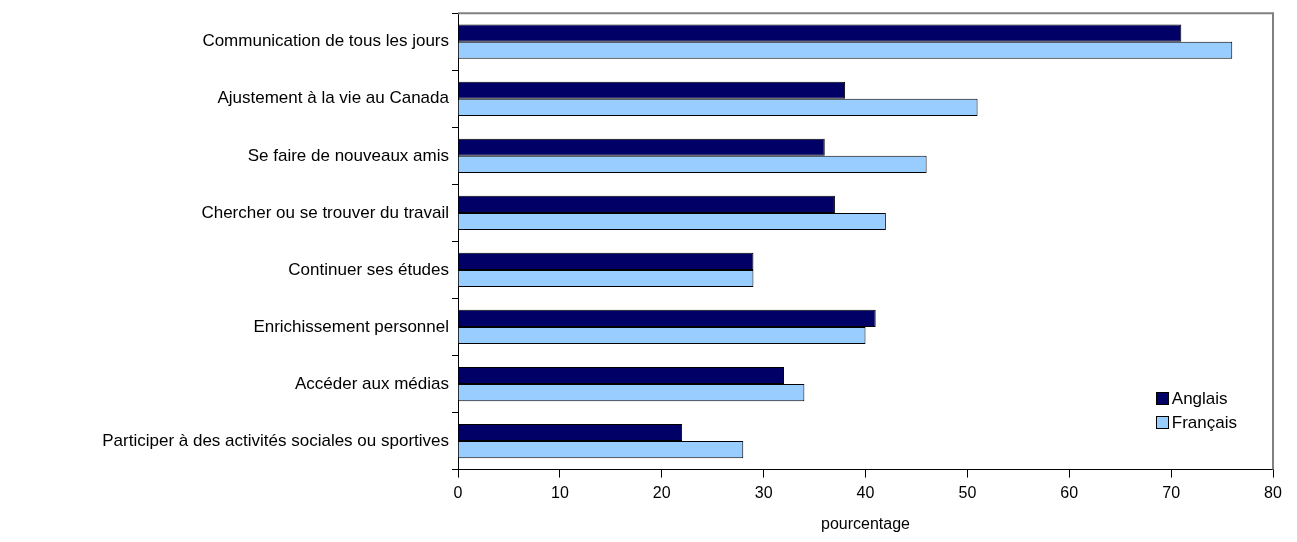 The height and width of the screenshot is (542, 1297). Describe the element at coordinates (763, 492) in the screenshot. I see `x-tick-label: 30` at that location.